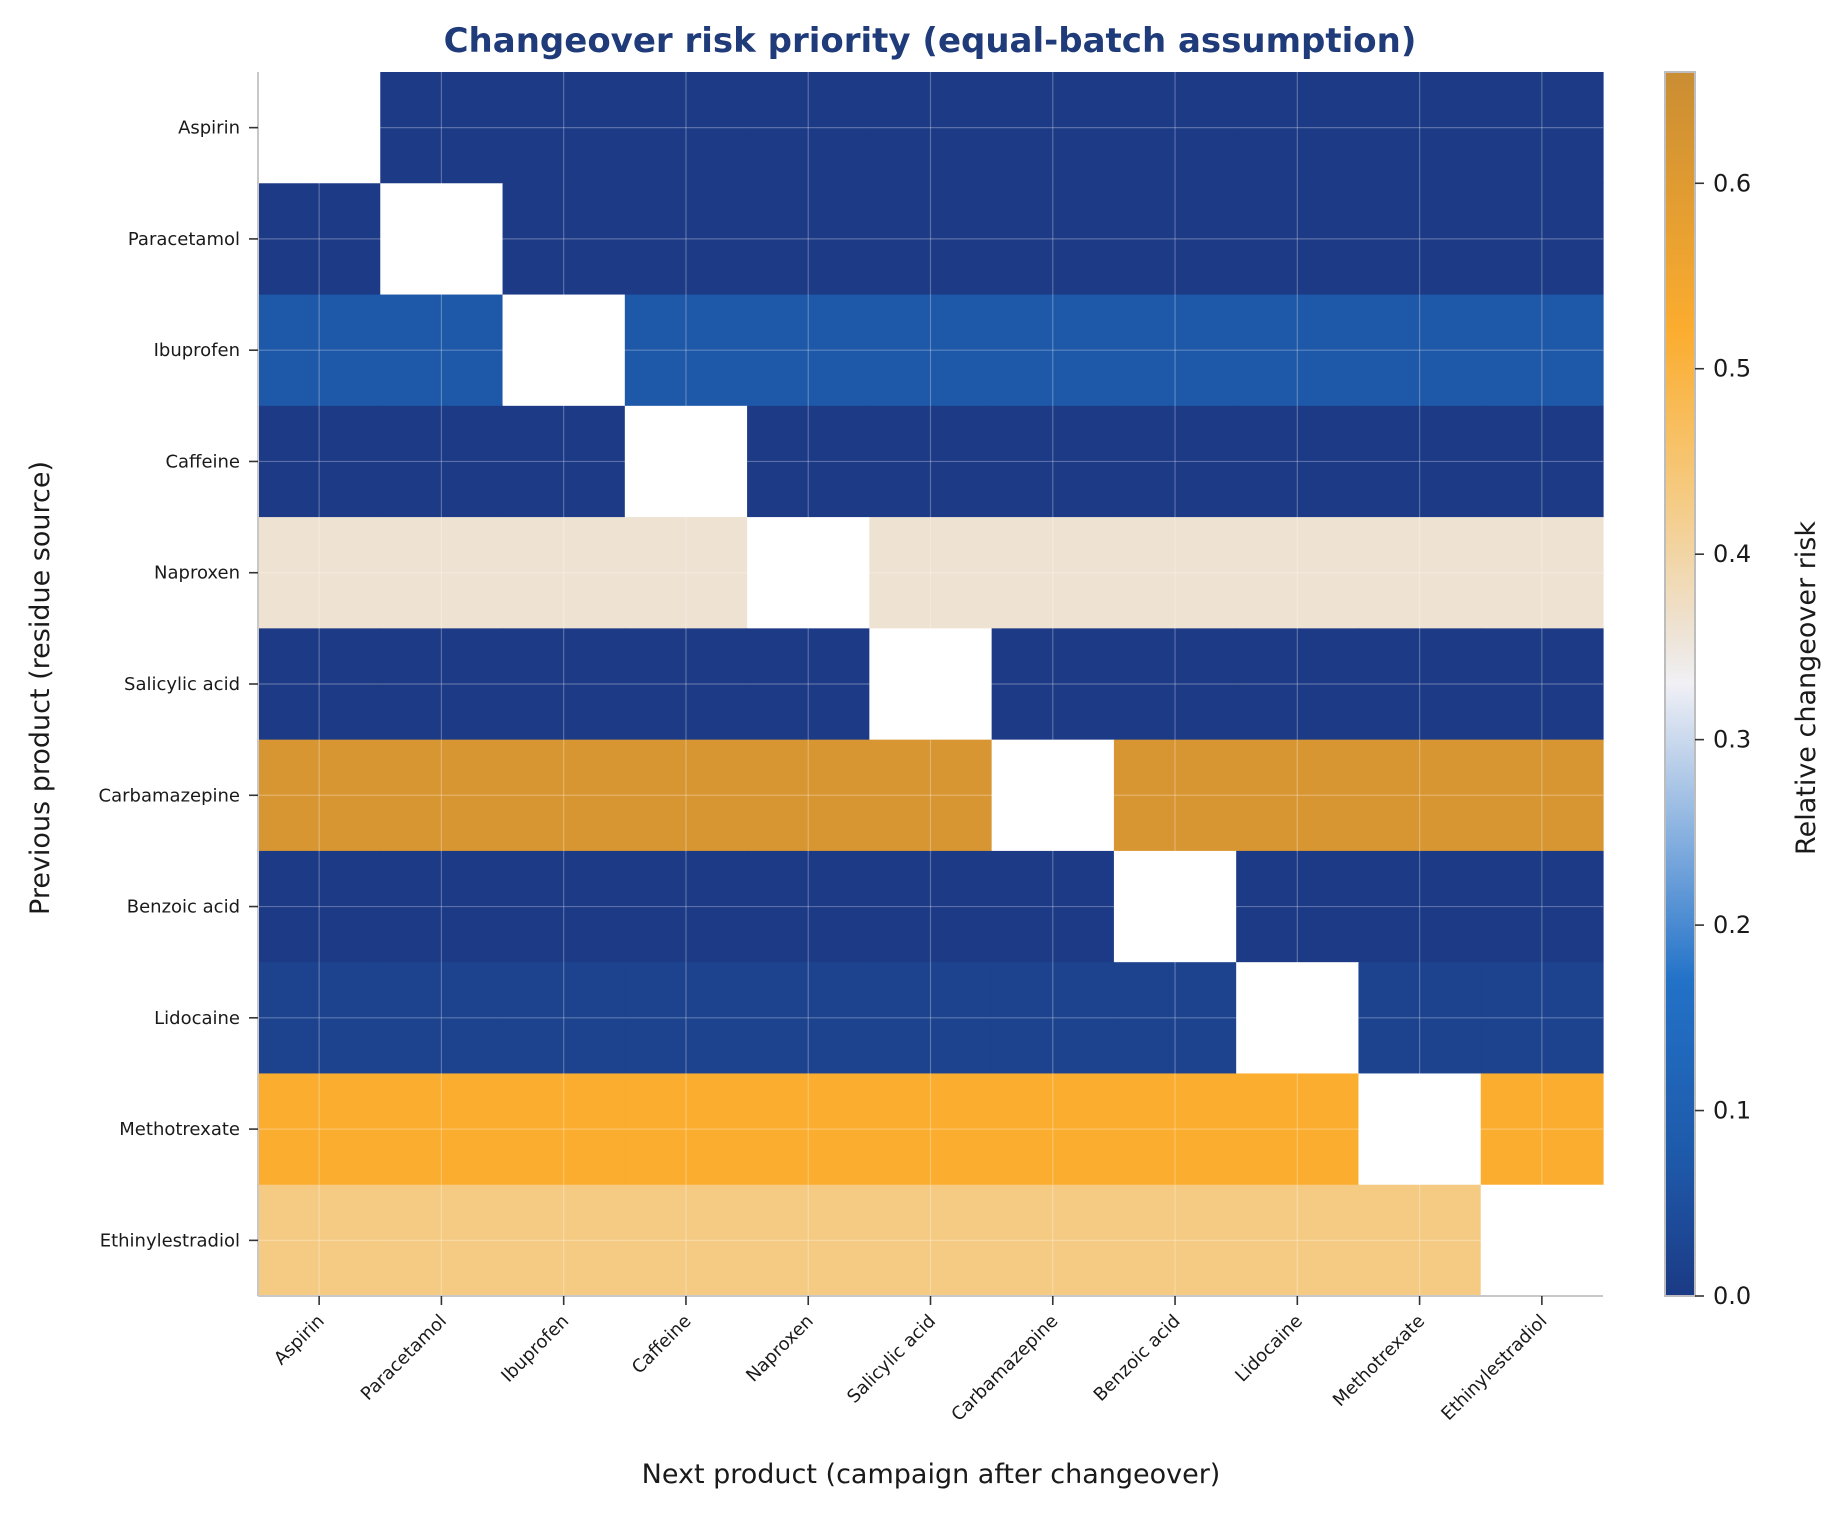 The image size is (1845, 1515). I want to click on heatmap-cell-carbamazepine-to-aspirin, so click(319, 795).